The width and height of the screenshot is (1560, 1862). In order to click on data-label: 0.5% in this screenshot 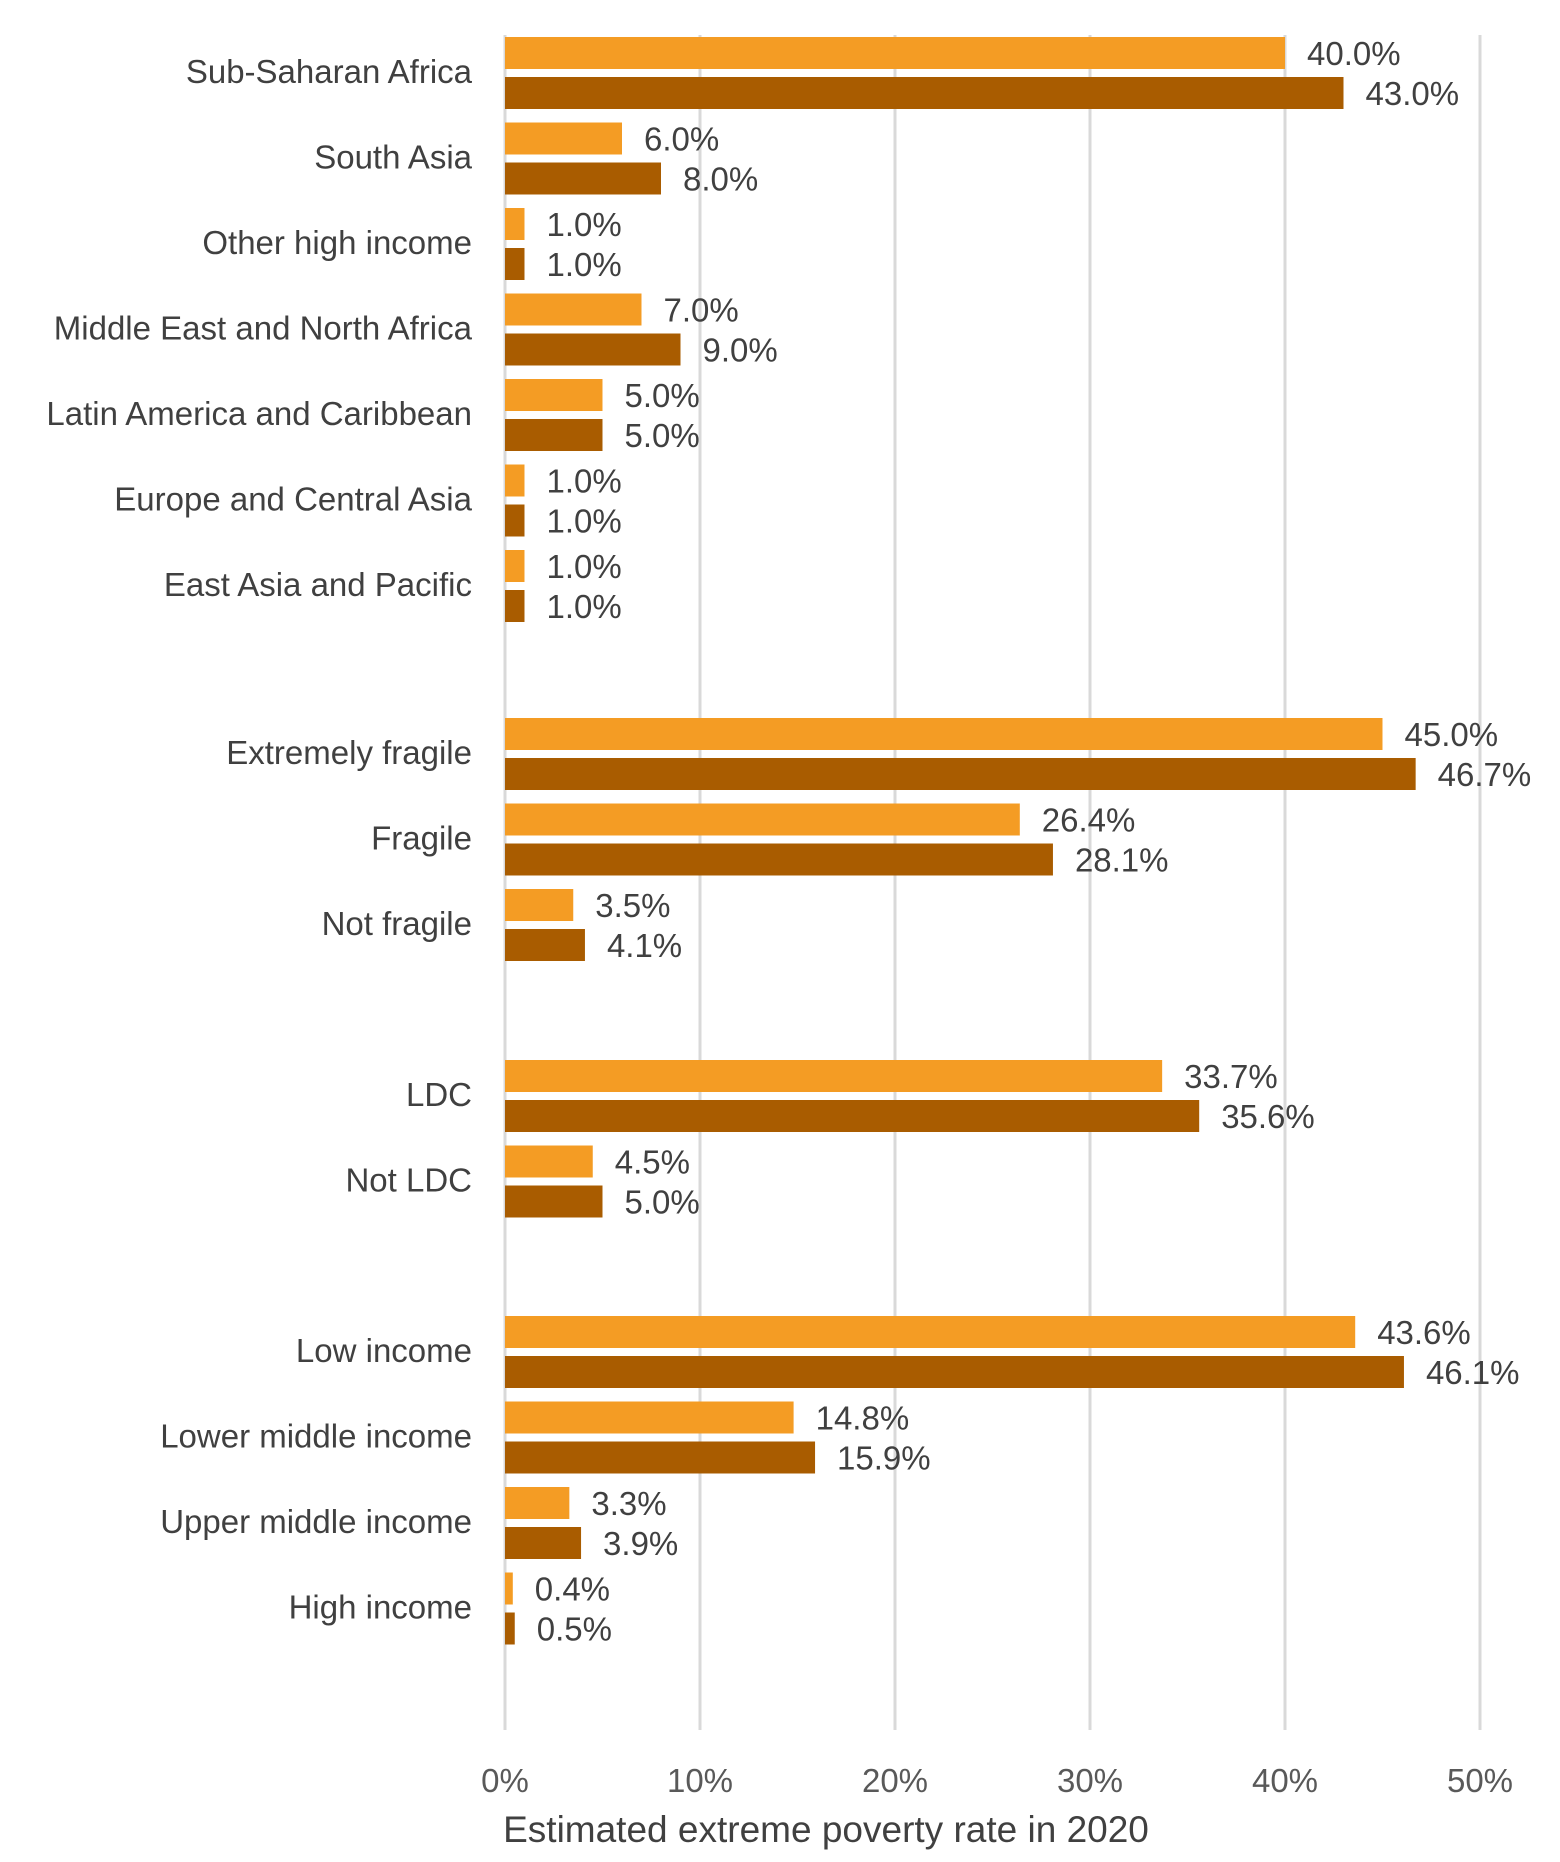, I will do `click(574, 1629)`.